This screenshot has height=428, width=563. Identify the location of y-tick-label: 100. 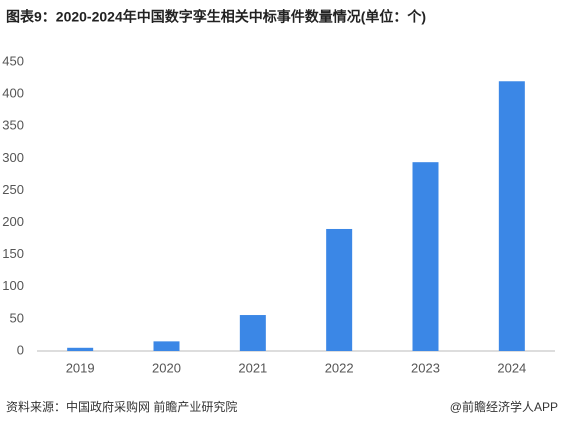
(13, 285).